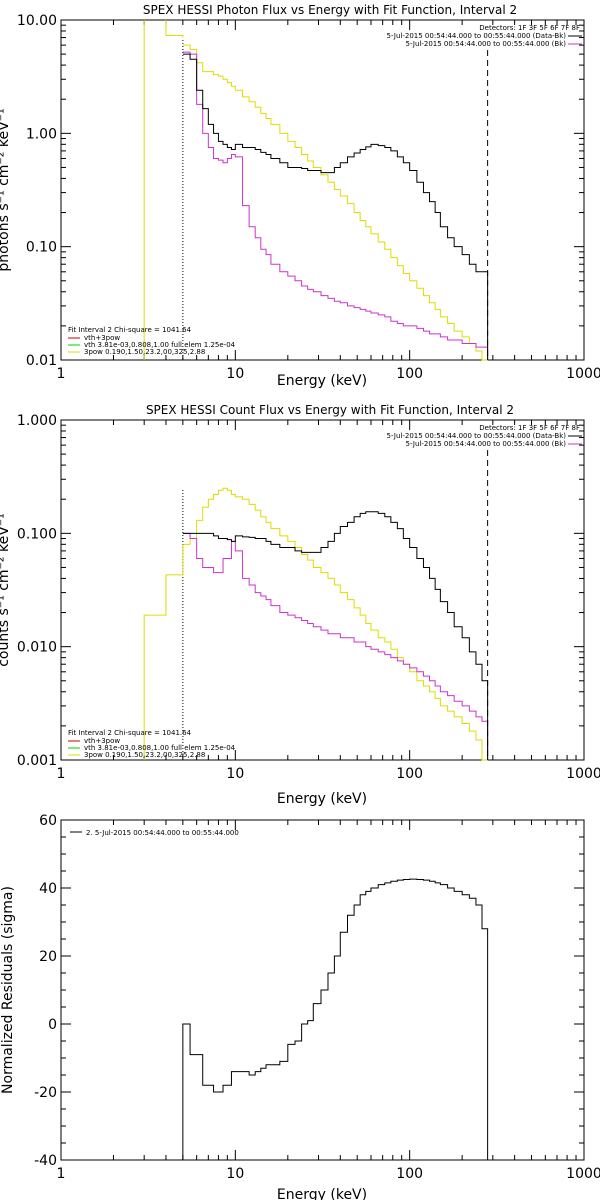 The image size is (600, 1200). I want to click on count-y-axis-label: counts s⁻¹ cm⁻² keV⁻¹, so click(6, 590).